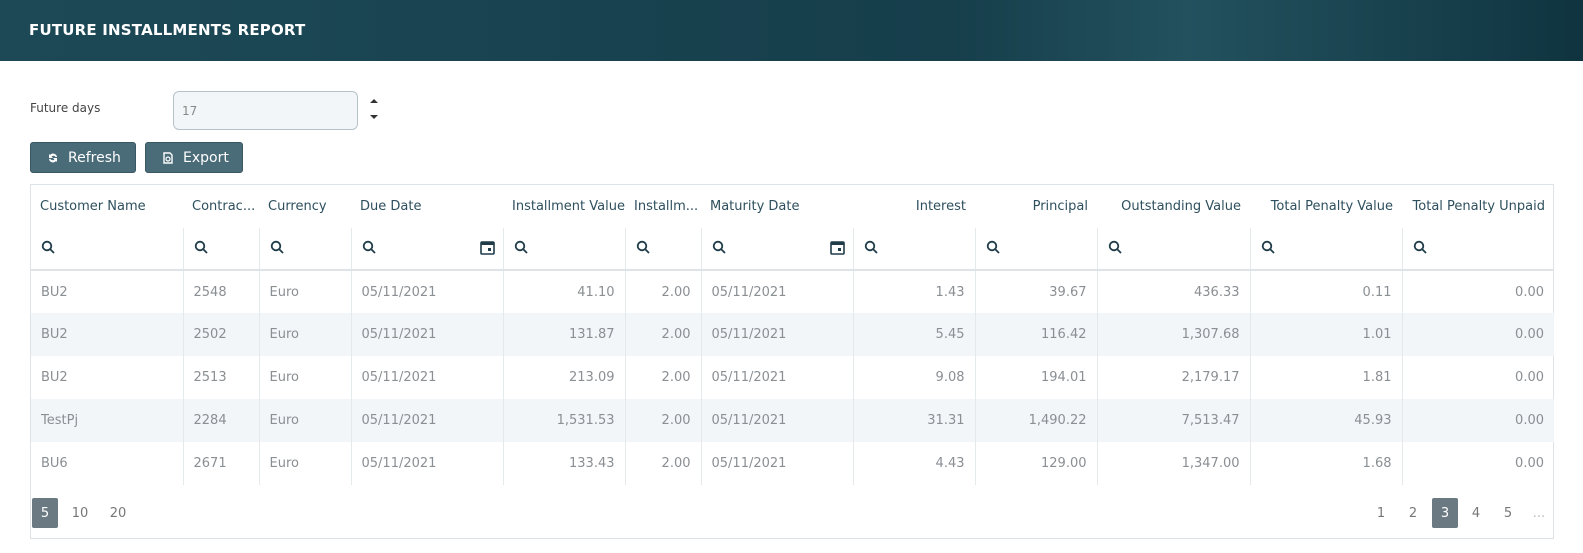 The width and height of the screenshot is (1583, 553). Describe the element at coordinates (374, 110) in the screenshot. I see `spinner` at that location.